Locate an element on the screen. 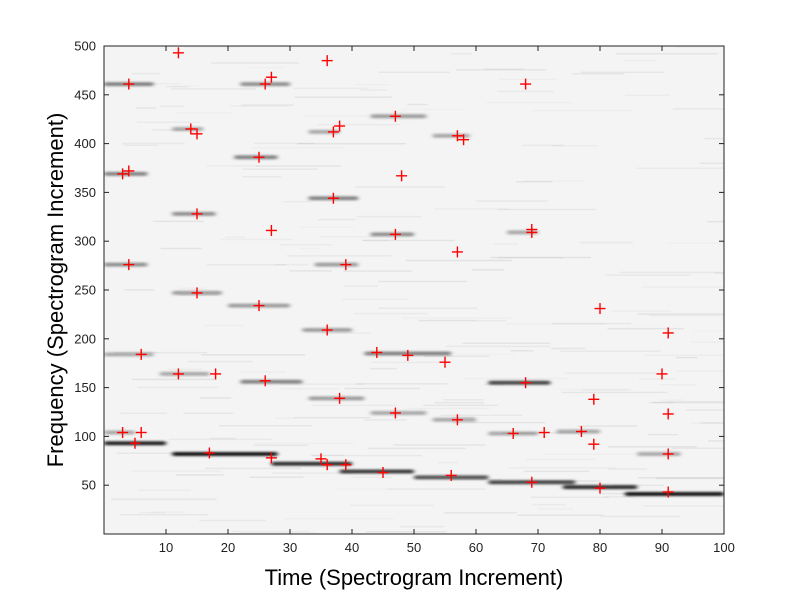 The image size is (800, 600). x-tick-label: 50 is located at coordinates (414, 547).